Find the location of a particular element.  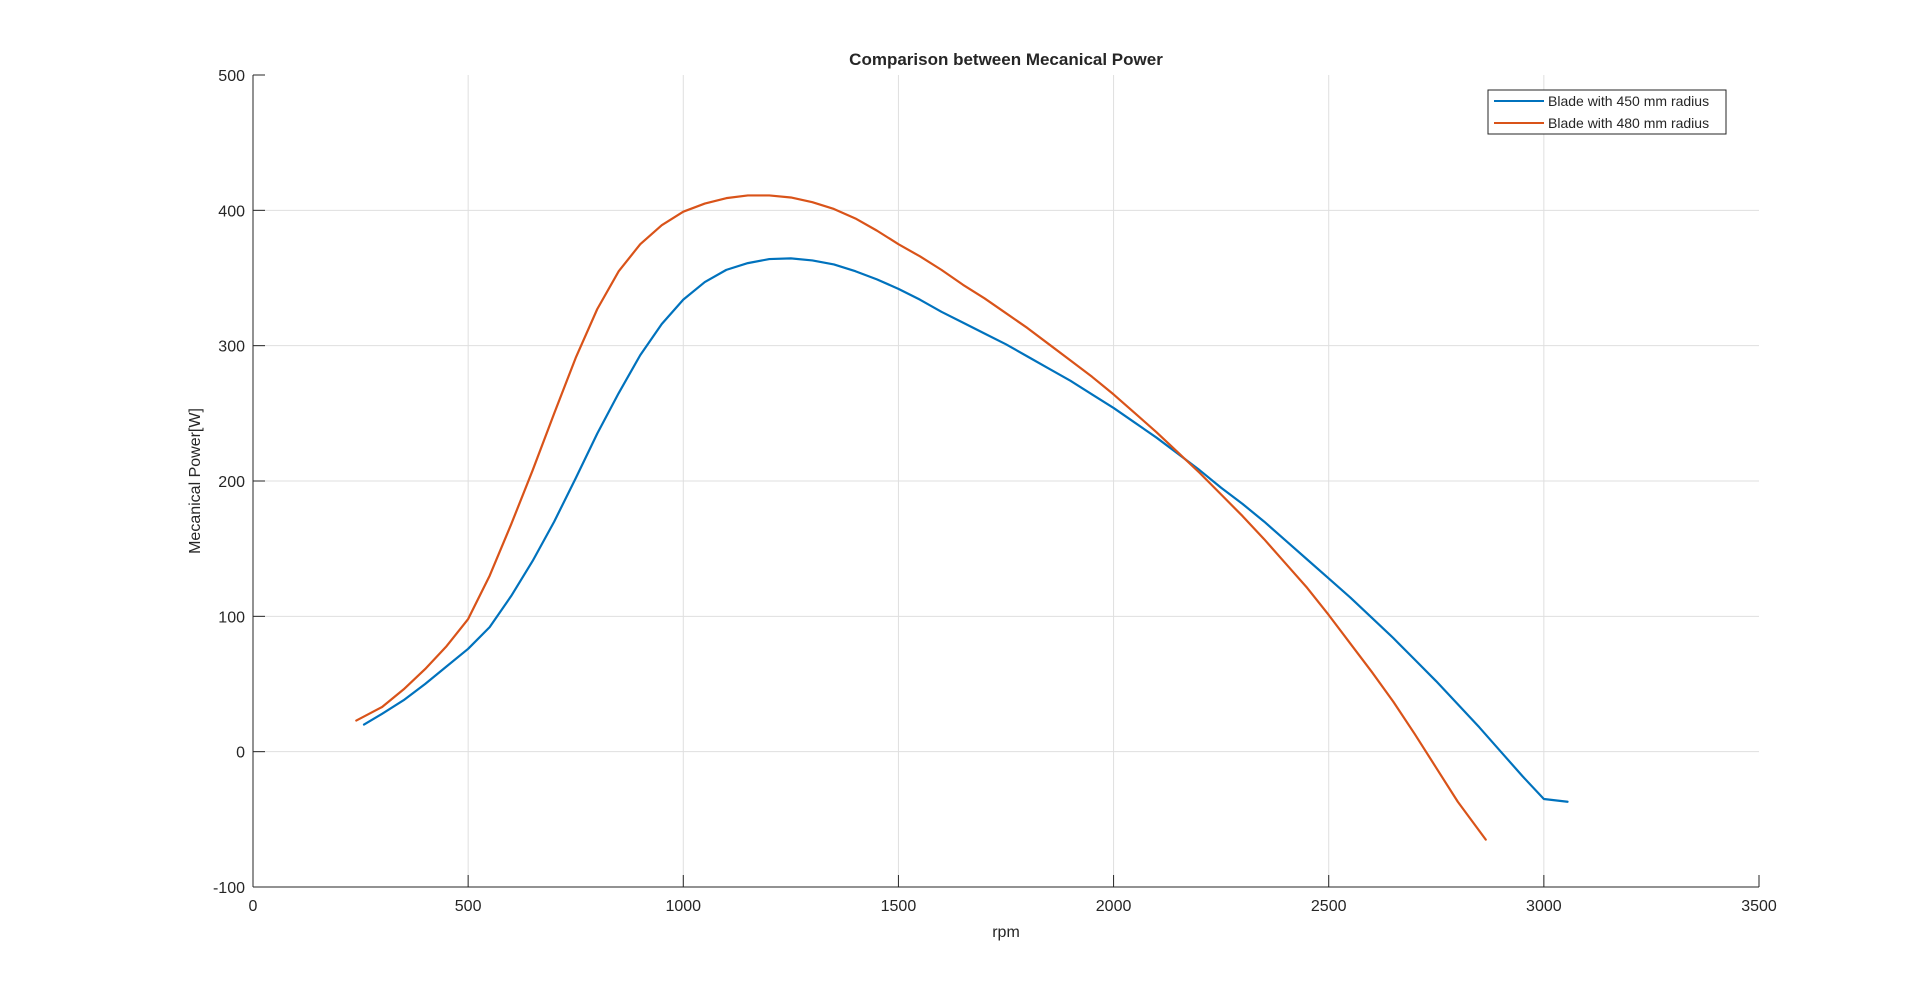

y-tick-label: 200 is located at coordinates (231, 482).